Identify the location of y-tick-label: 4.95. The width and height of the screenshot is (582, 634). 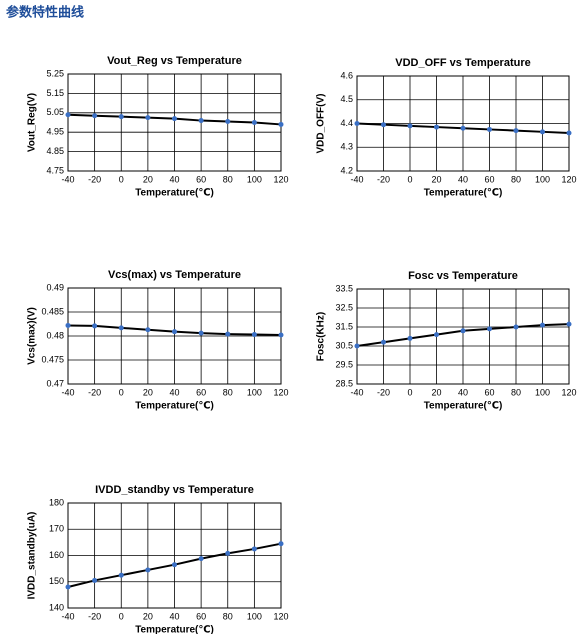
(55, 132).